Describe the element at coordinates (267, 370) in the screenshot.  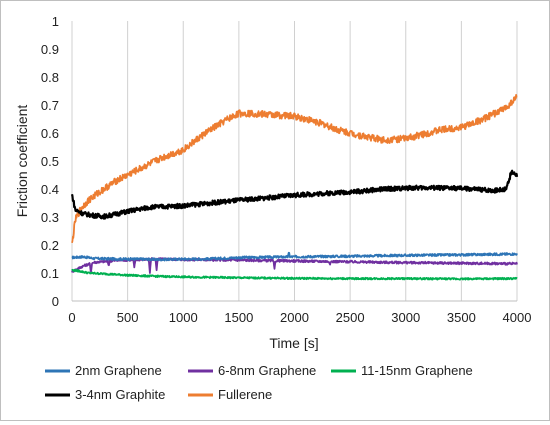
I see `legend-label: 6-8nm Graphene` at that location.